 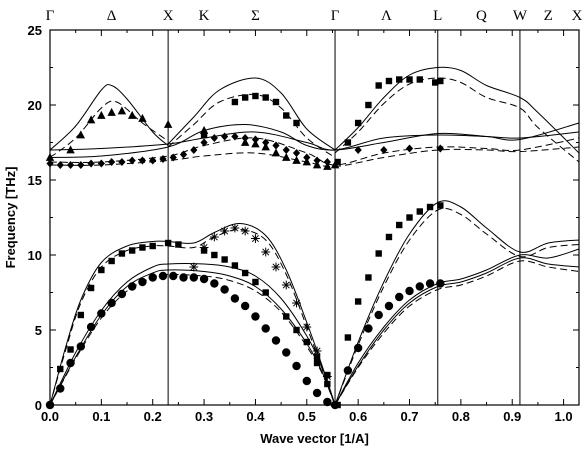 What do you see at coordinates (38, 330) in the screenshot?
I see `y-tick-label: 5` at bounding box center [38, 330].